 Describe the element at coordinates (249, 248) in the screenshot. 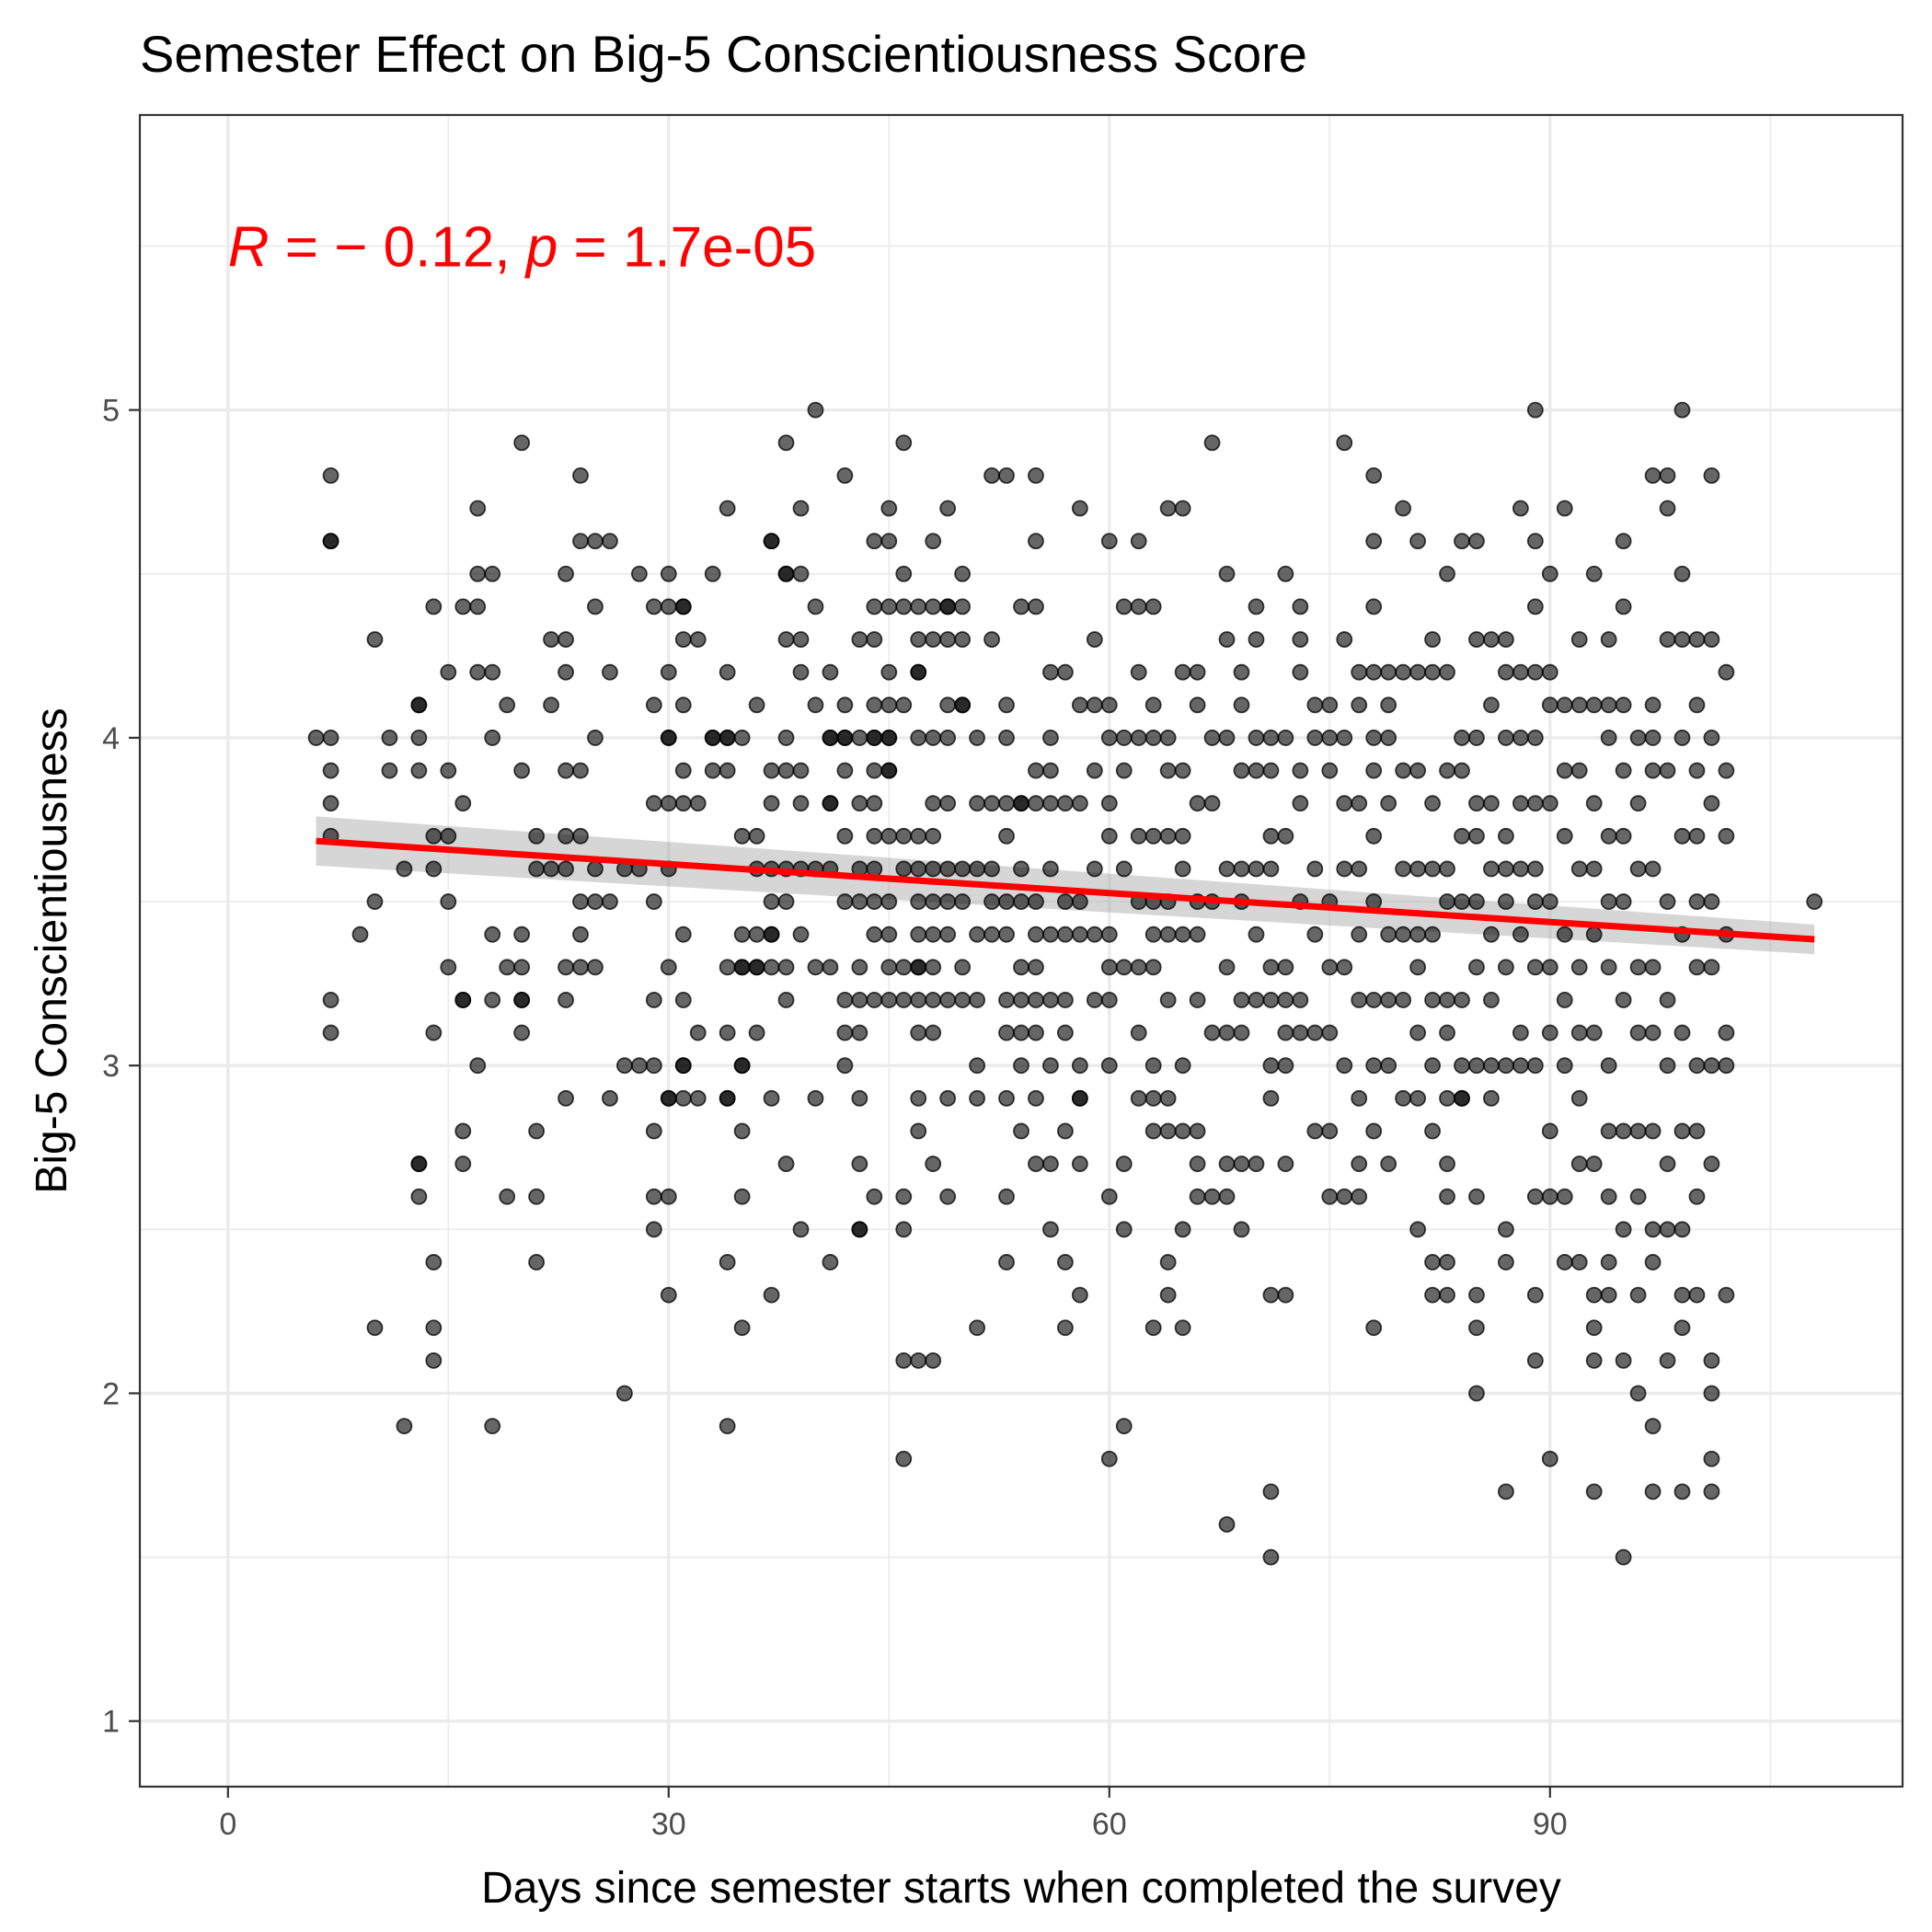

I see `annotation-r-symbol: R` at that location.